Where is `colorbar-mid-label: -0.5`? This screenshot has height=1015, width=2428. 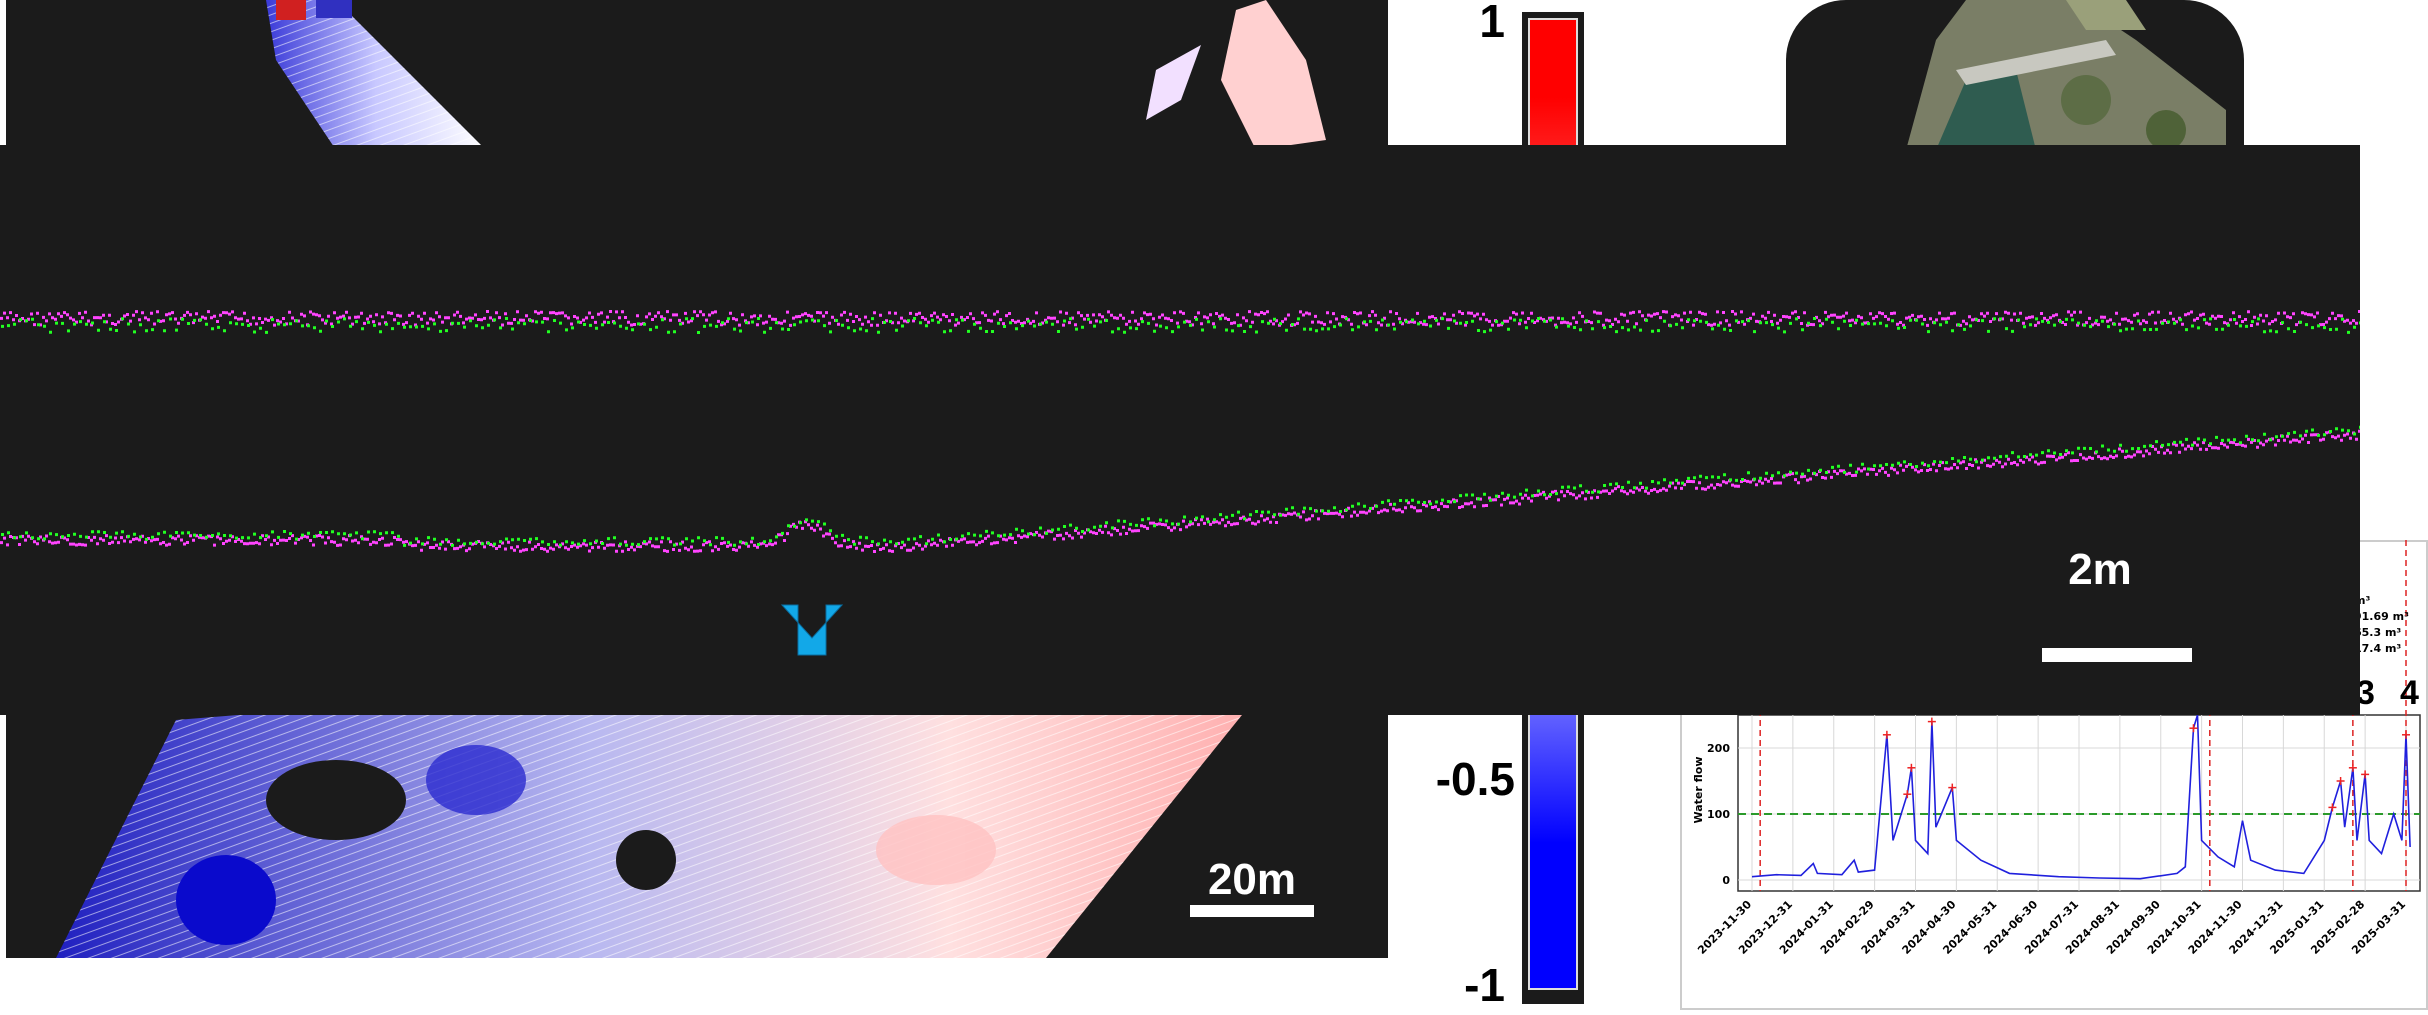 colorbar-mid-label: -0.5 is located at coordinates (1475, 779).